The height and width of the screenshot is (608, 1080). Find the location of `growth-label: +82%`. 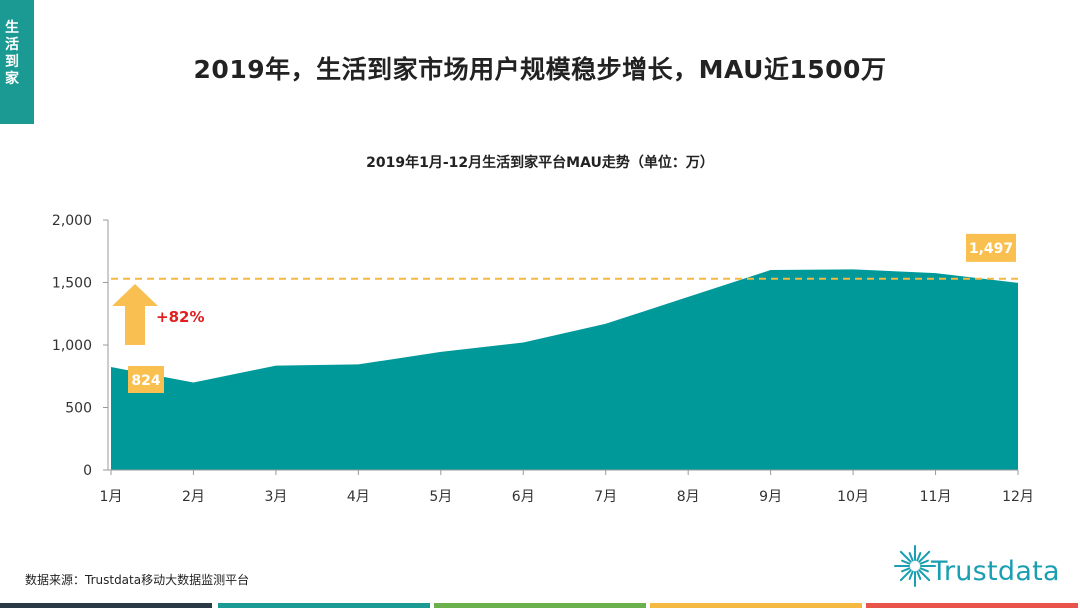

growth-label: +82% is located at coordinates (180, 317).